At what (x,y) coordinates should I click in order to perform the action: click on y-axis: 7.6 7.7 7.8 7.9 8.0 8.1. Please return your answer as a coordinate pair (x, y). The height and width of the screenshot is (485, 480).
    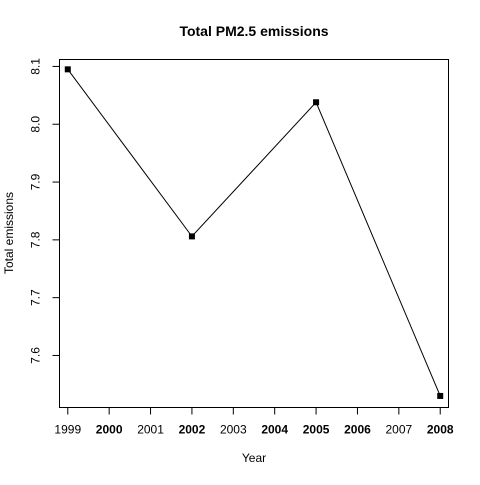
    Looking at the image, I should click on (44, 211).